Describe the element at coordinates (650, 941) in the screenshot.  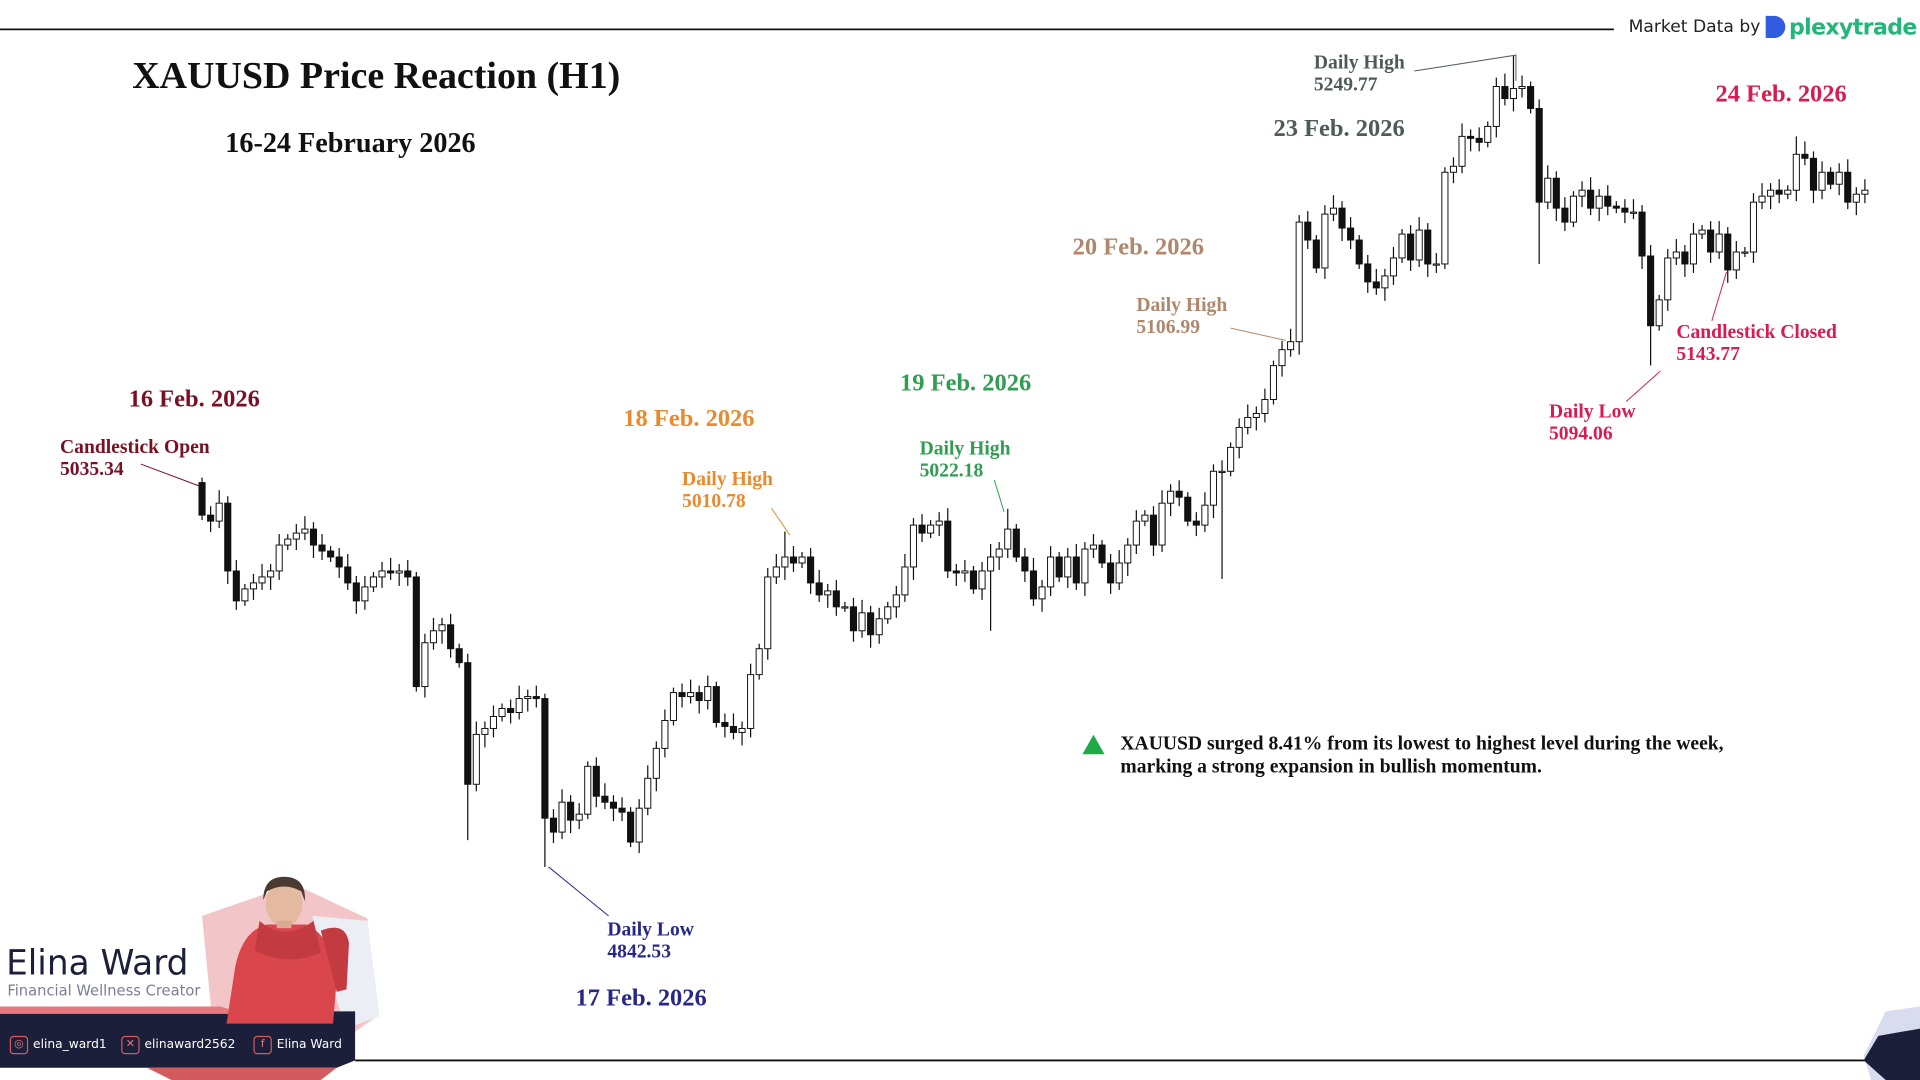
I see `annotation-low17: Daily Low 4842.53` at that location.